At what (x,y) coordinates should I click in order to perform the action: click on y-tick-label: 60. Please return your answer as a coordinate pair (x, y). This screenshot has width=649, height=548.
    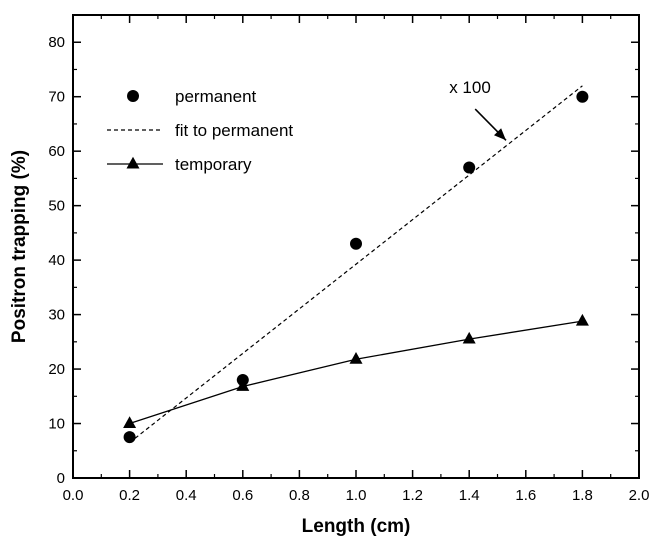
    Looking at the image, I should click on (56, 151).